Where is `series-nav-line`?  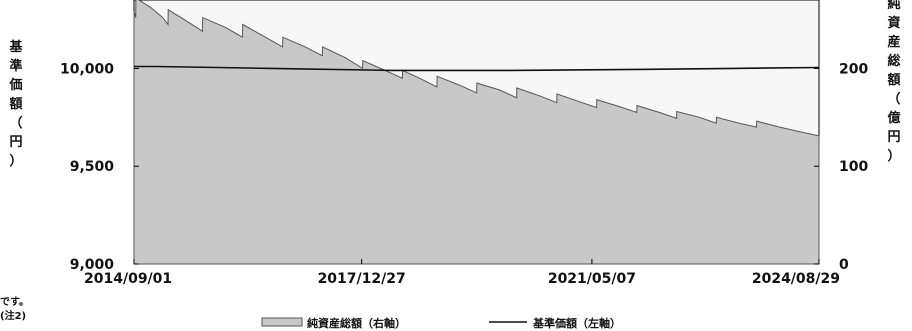
series-nav-line is located at coordinates (477, 68).